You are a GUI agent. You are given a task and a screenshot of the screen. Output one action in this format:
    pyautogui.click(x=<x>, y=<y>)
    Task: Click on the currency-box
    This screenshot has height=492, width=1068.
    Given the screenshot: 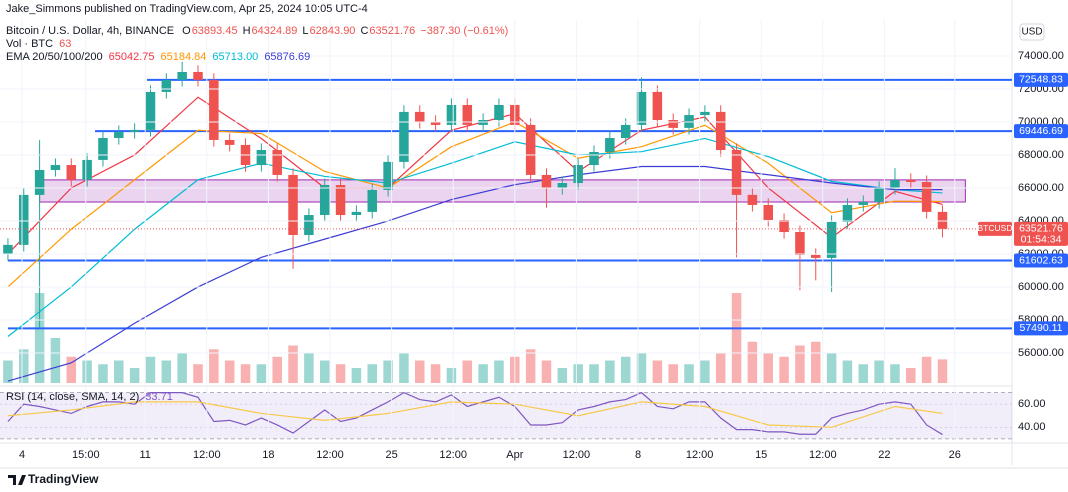 What is the action you would take?
    pyautogui.click(x=1032, y=32)
    